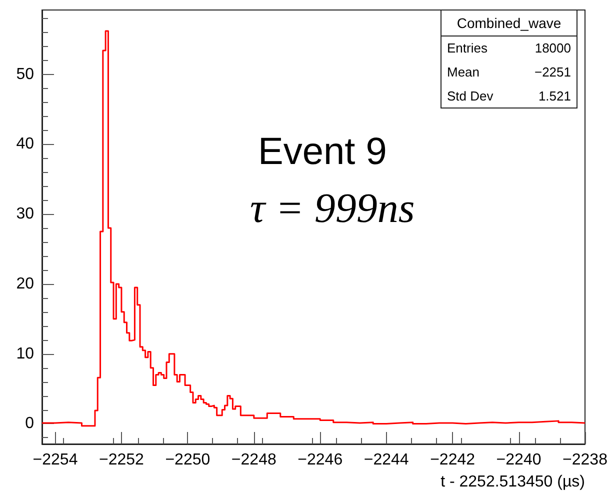 The image size is (613, 494). I want to click on x-axis-title: t - 2252.513450 (µs), so click(512, 482).